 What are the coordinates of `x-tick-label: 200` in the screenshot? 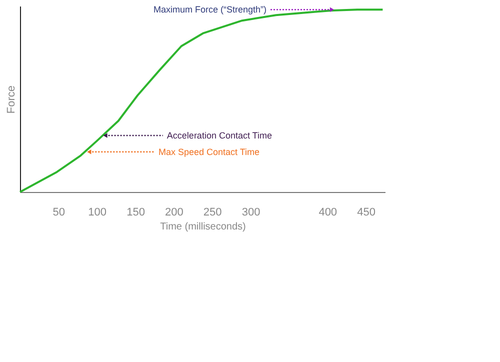 It's located at (174, 212).